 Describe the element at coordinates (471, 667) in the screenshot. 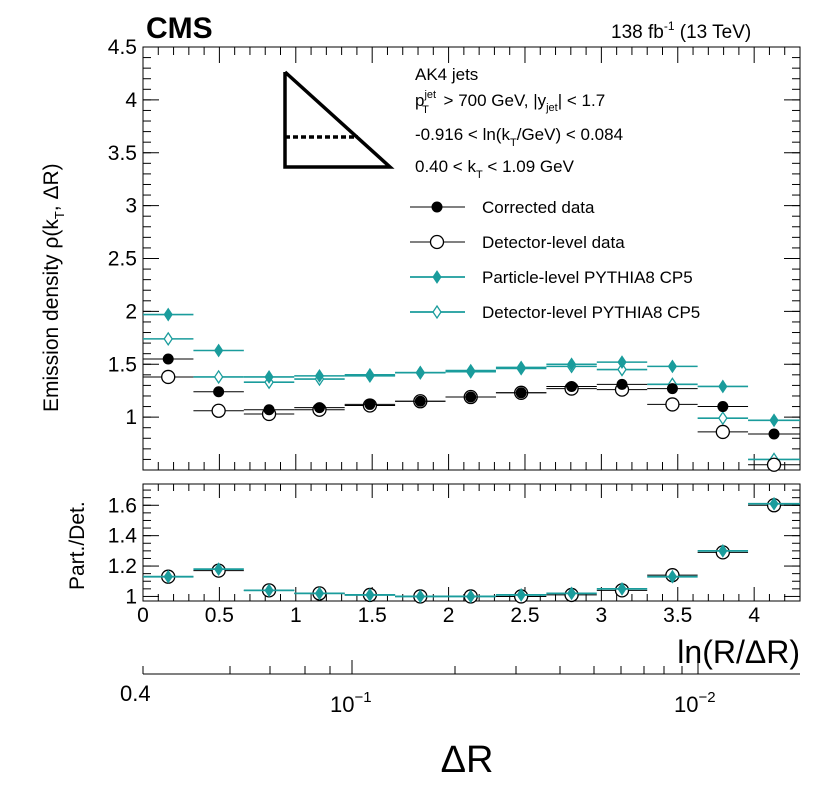

I see `secondary-x-axis` at that location.